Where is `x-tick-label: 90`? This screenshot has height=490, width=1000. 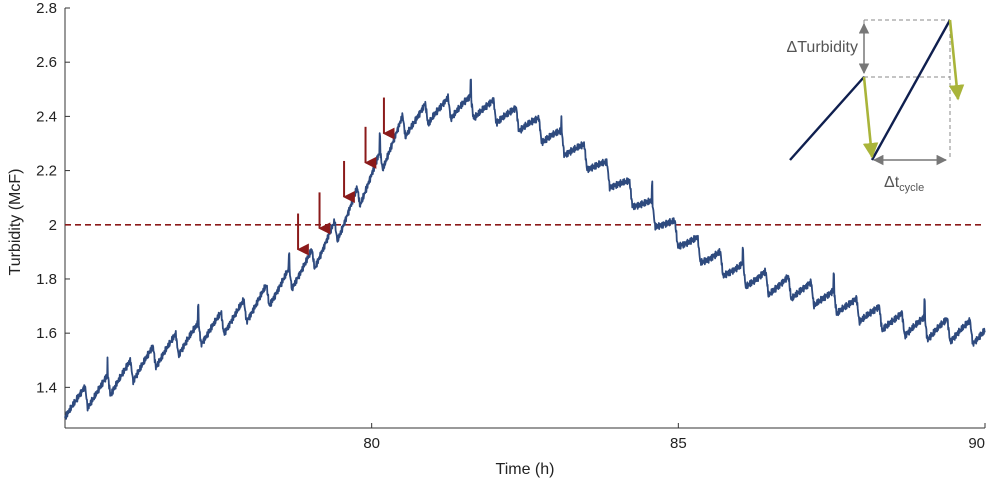 x-tick-label: 90 is located at coordinates (976, 443).